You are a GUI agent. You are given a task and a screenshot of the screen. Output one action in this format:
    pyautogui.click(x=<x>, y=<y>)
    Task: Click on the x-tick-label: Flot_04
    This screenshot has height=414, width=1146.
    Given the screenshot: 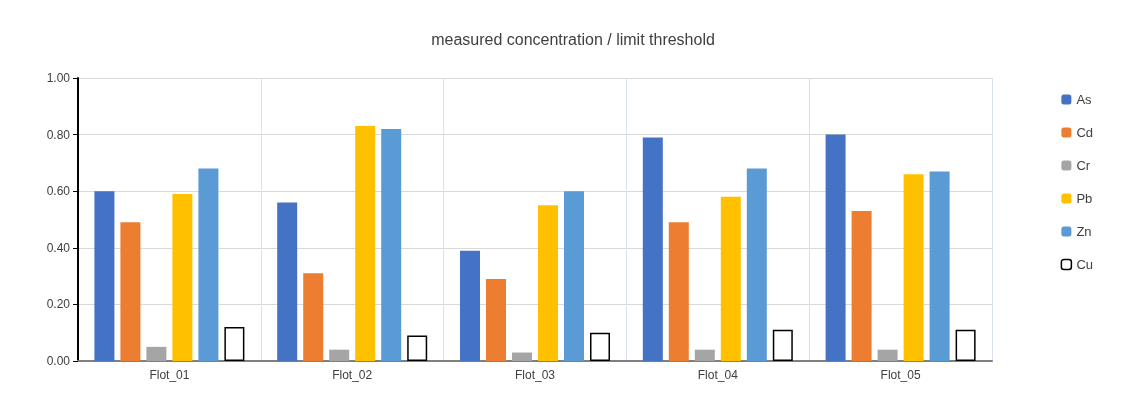 What is the action you would take?
    pyautogui.click(x=718, y=375)
    